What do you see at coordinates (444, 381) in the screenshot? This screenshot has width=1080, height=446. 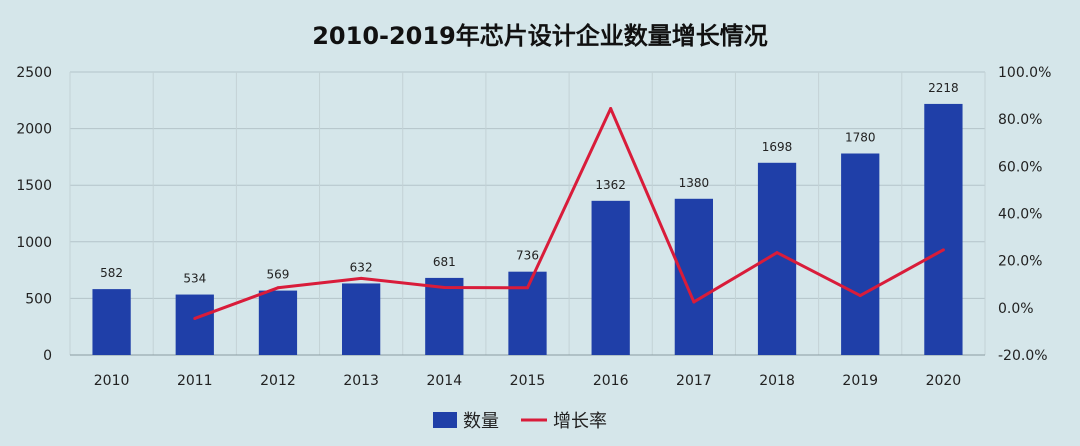 I see `x-tick-label: 2014` at bounding box center [444, 381].